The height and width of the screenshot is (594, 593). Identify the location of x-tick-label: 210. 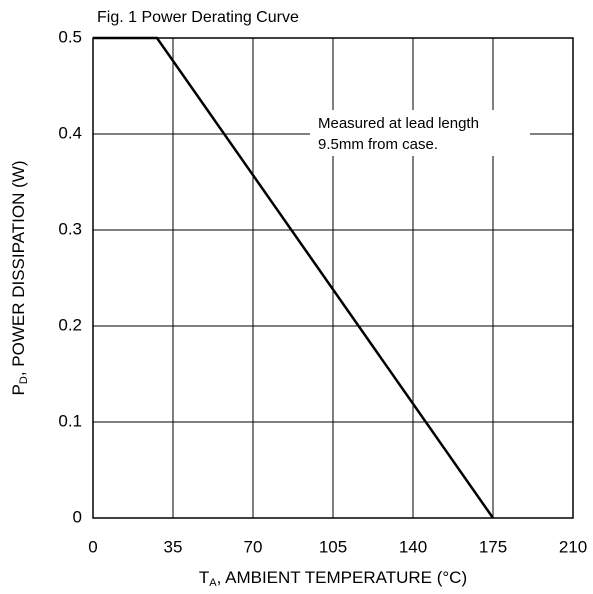
(573, 546).